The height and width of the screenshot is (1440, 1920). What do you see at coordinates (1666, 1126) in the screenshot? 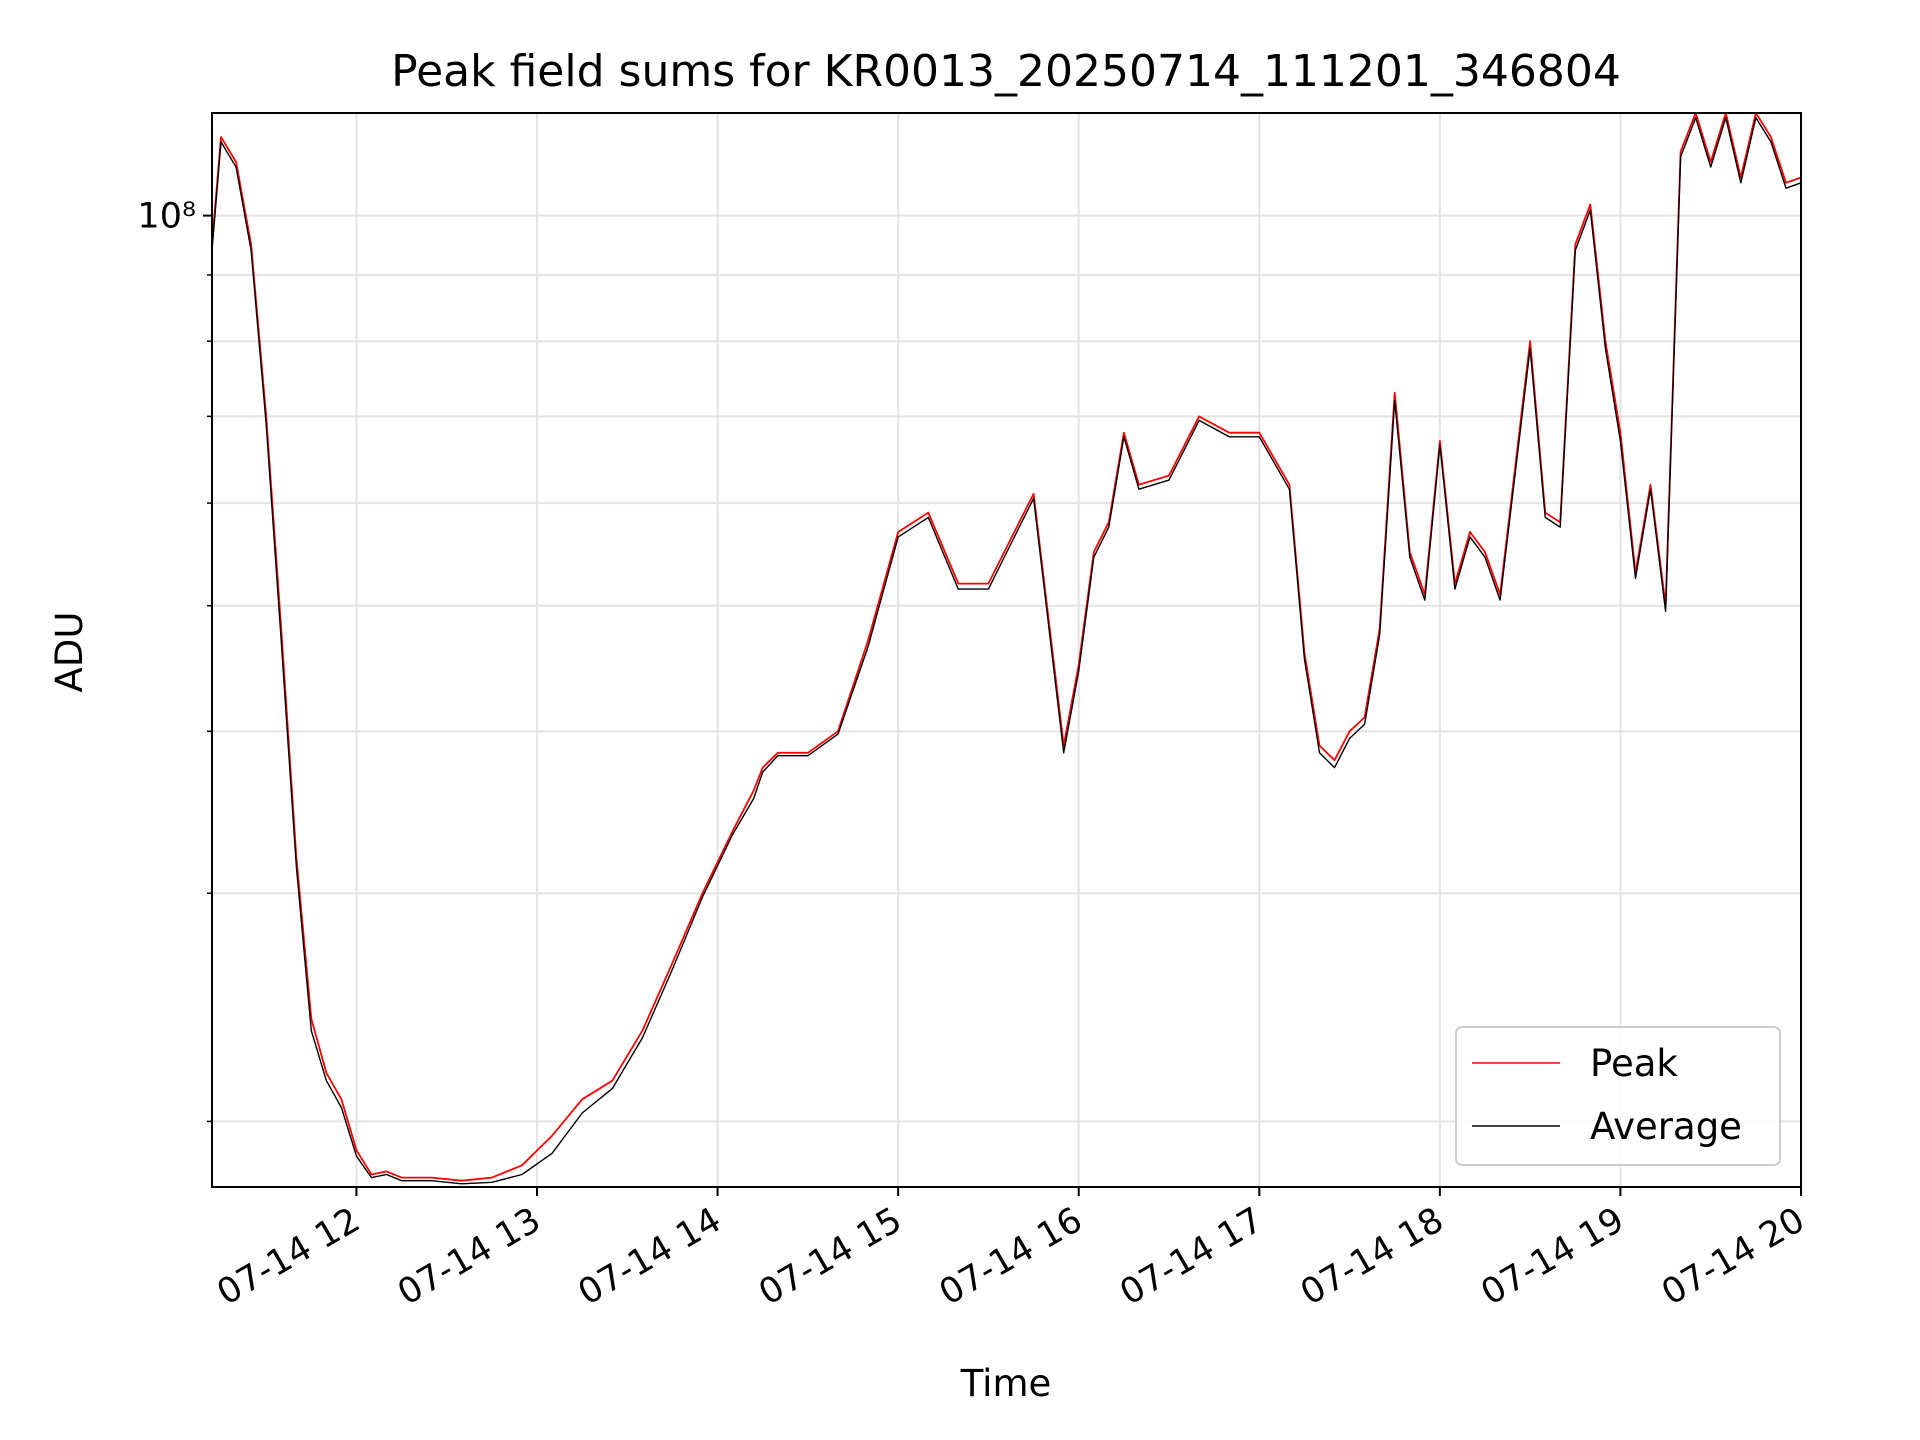
I see `legend-label-average: Average` at bounding box center [1666, 1126].